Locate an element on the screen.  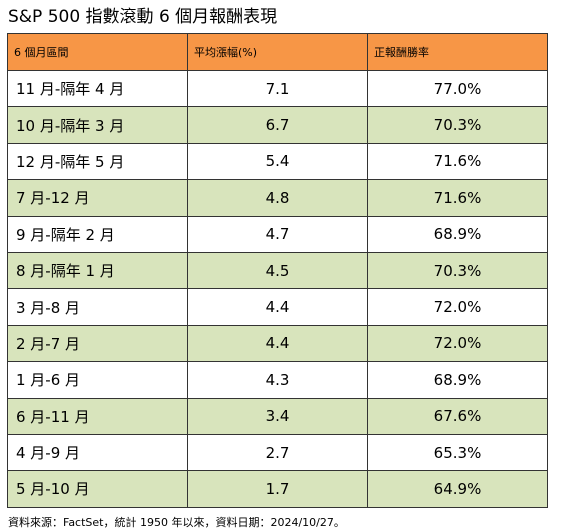
period-cell: 12 月-隔年 5 月 is located at coordinates (97, 161).